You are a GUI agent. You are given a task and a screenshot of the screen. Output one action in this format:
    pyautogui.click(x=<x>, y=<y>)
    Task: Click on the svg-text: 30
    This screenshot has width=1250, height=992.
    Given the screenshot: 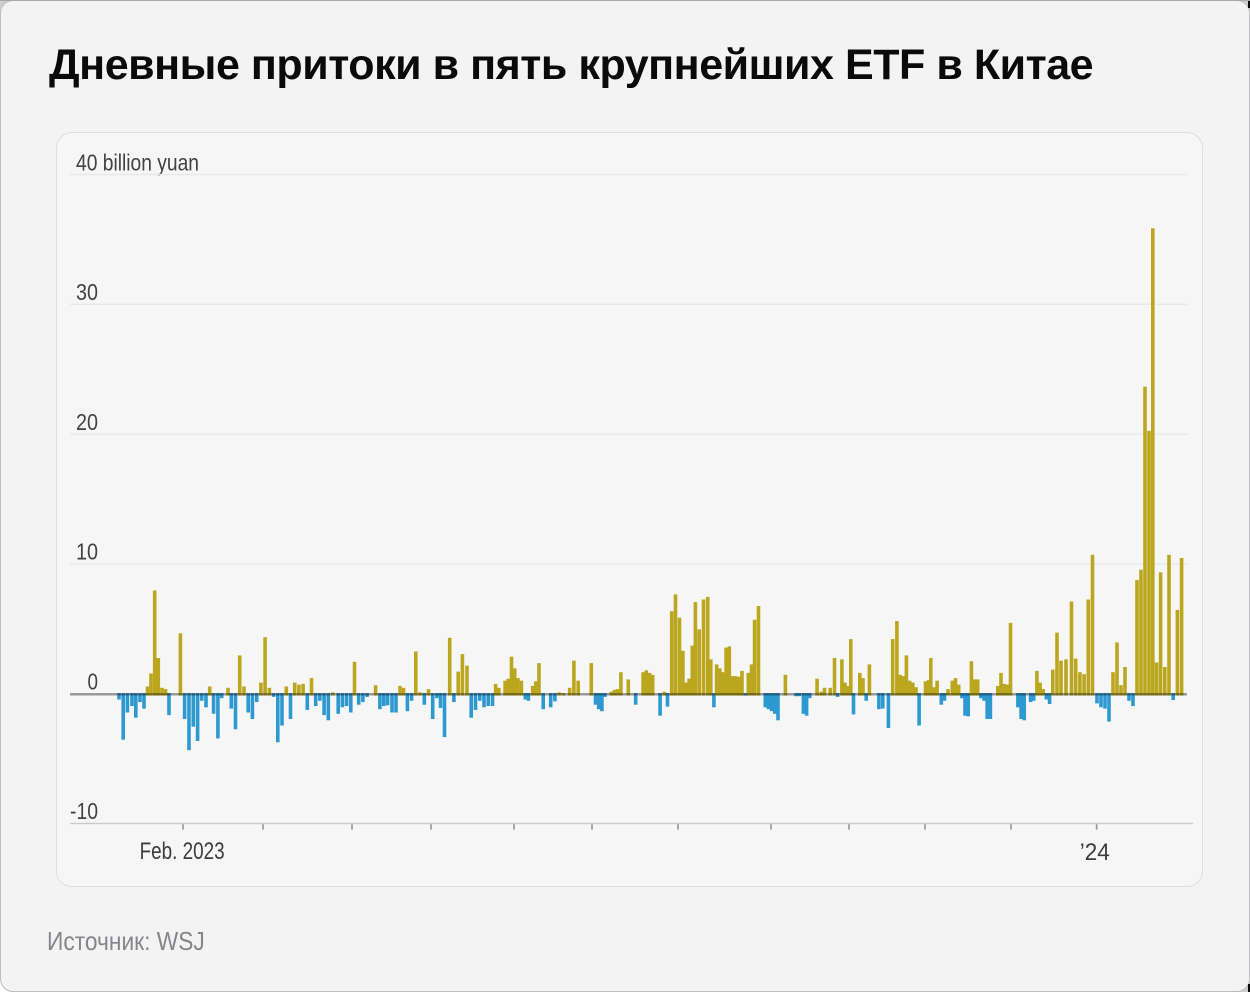 What is the action you would take?
    pyautogui.click(x=87, y=292)
    